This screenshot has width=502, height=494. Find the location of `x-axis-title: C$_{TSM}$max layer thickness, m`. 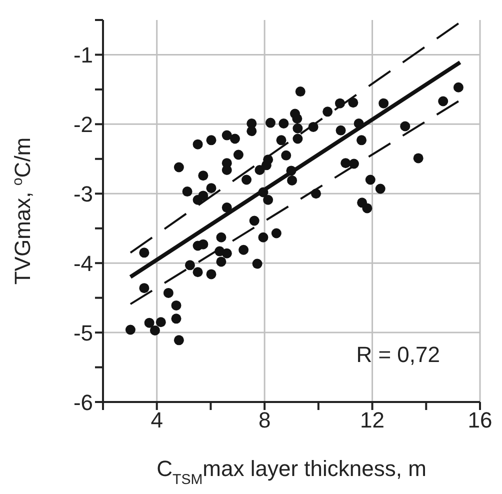

x-axis-title: C$_{TSM}$max layer thickness, m is located at coordinates (291, 472).